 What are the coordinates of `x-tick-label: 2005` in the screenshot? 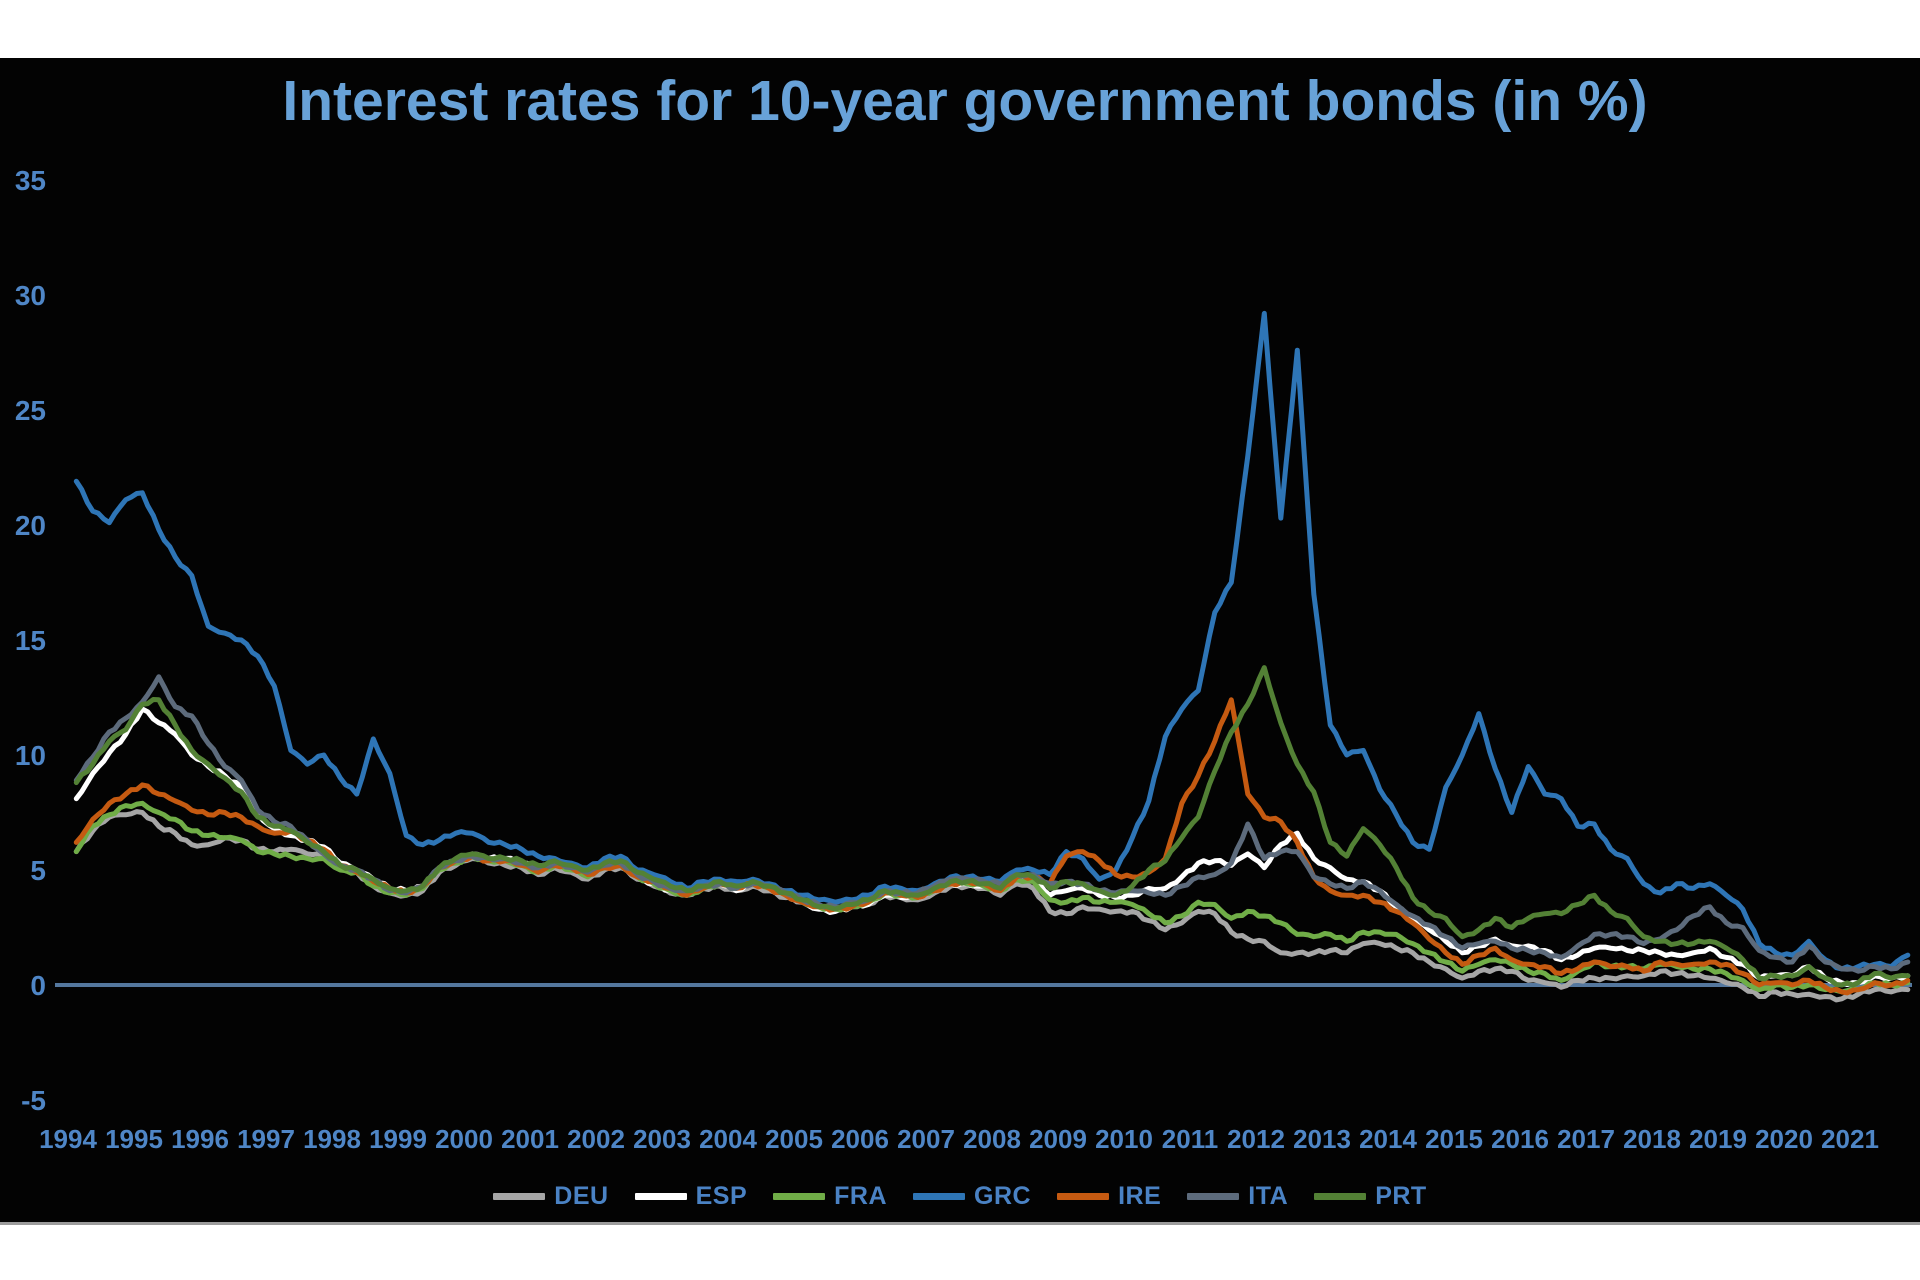 It's located at (794, 1139).